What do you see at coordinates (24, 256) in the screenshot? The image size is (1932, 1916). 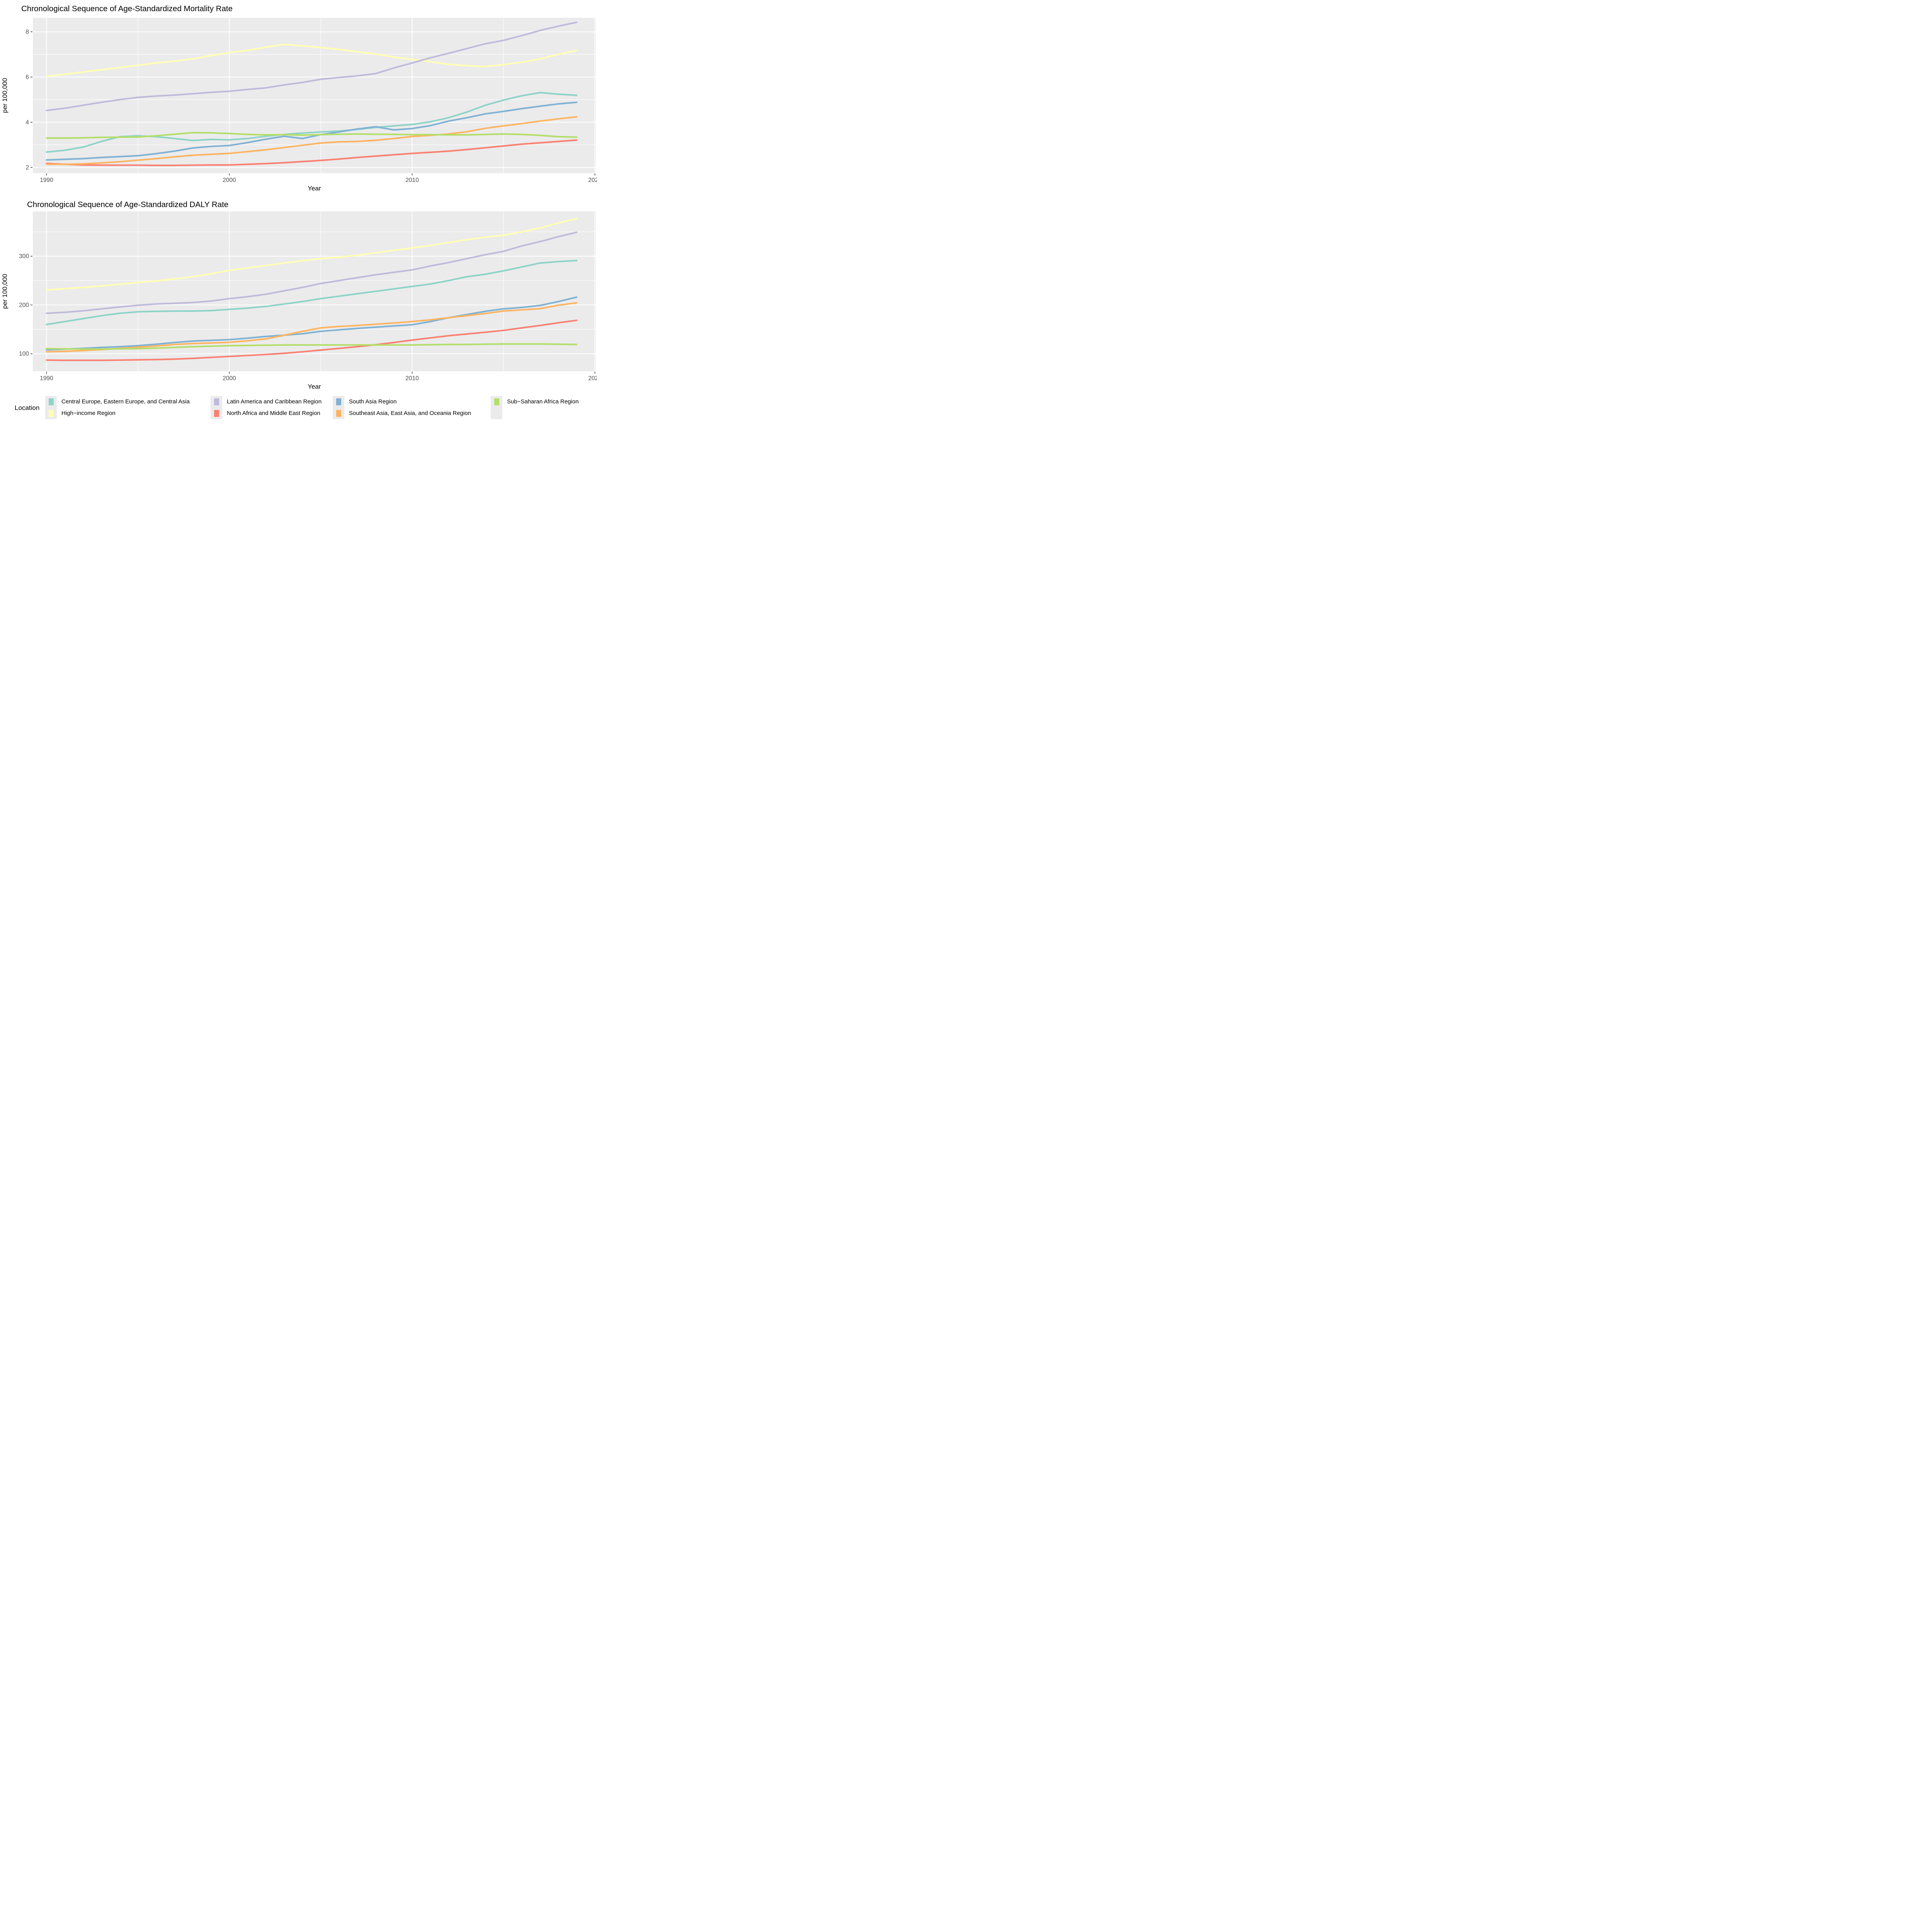 I see `y-tick-label: 300` at bounding box center [24, 256].